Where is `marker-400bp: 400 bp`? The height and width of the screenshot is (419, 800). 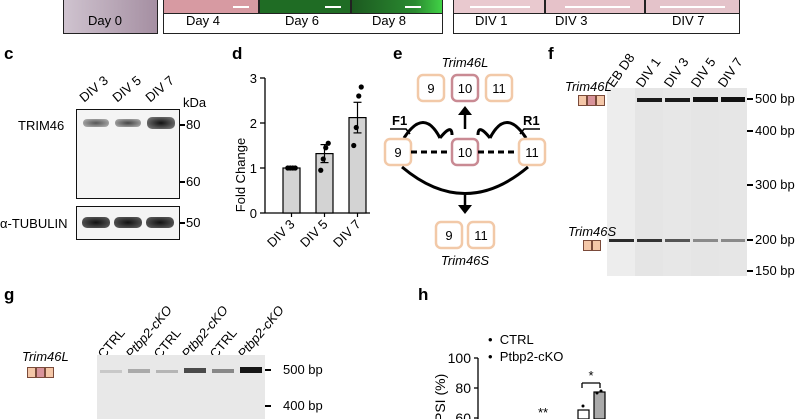
marker-400bp: 400 bp is located at coordinates (775, 130).